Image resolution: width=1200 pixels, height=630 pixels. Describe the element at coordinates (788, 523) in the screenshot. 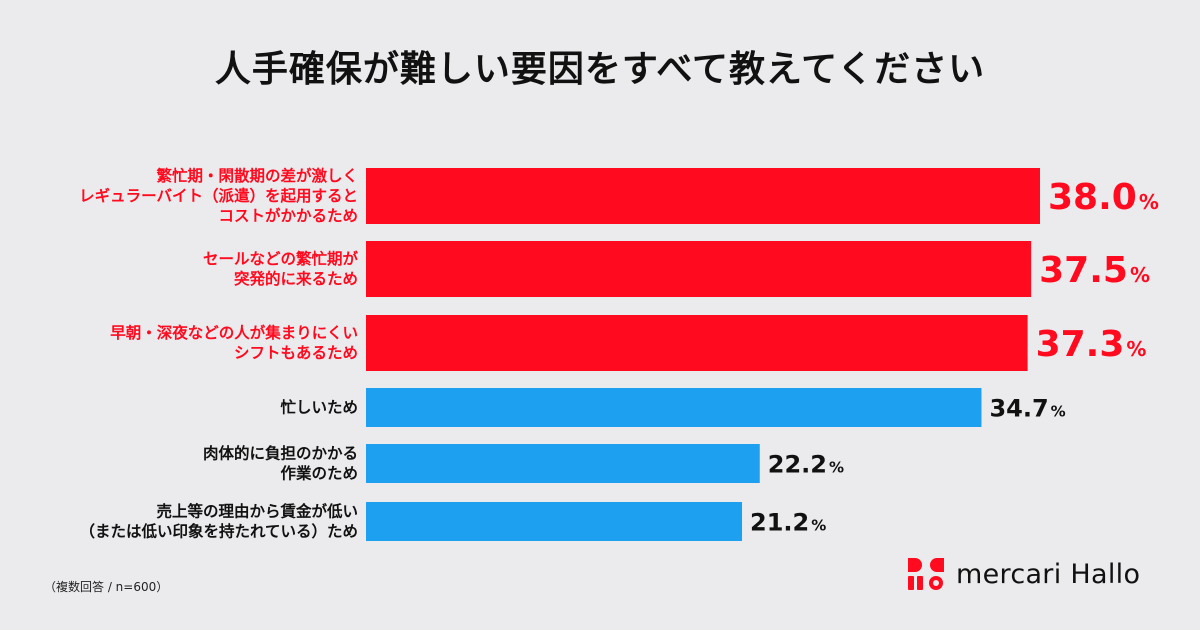

I see `value-label-6: 21.2%` at that location.